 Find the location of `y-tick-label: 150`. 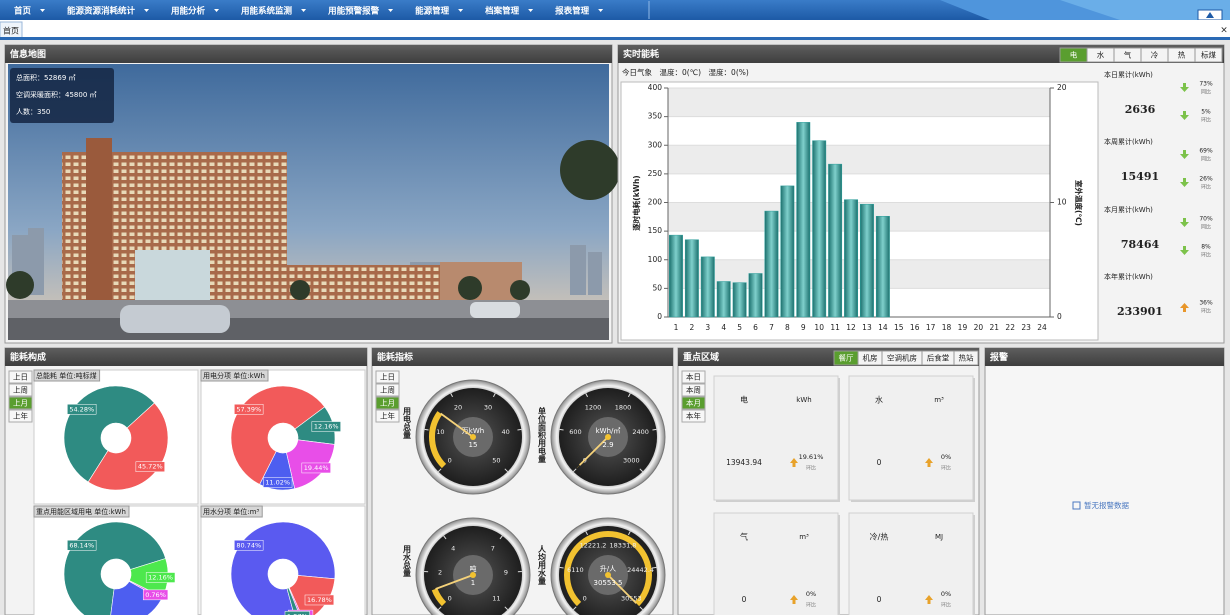

y-tick-label: 150 is located at coordinates (655, 230).